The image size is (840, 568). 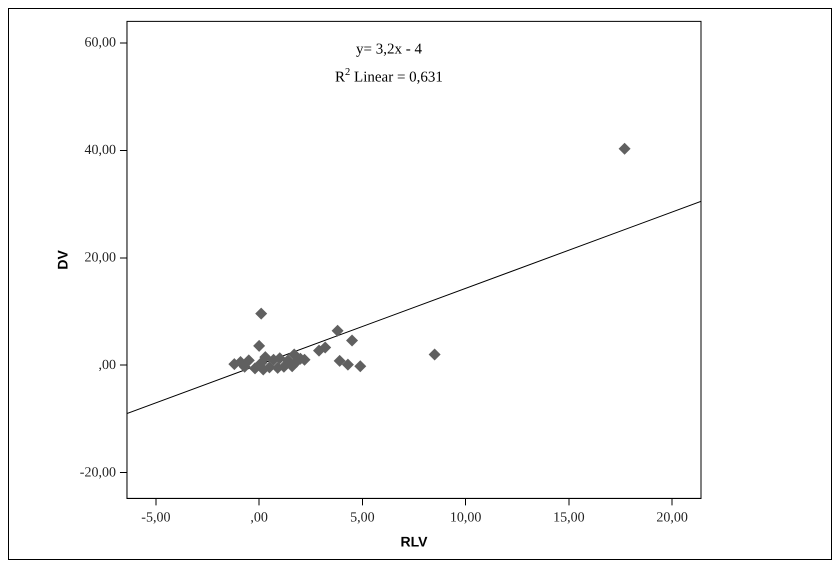 What do you see at coordinates (155, 518) in the screenshot?
I see `x-tick-label: -5,00` at bounding box center [155, 518].